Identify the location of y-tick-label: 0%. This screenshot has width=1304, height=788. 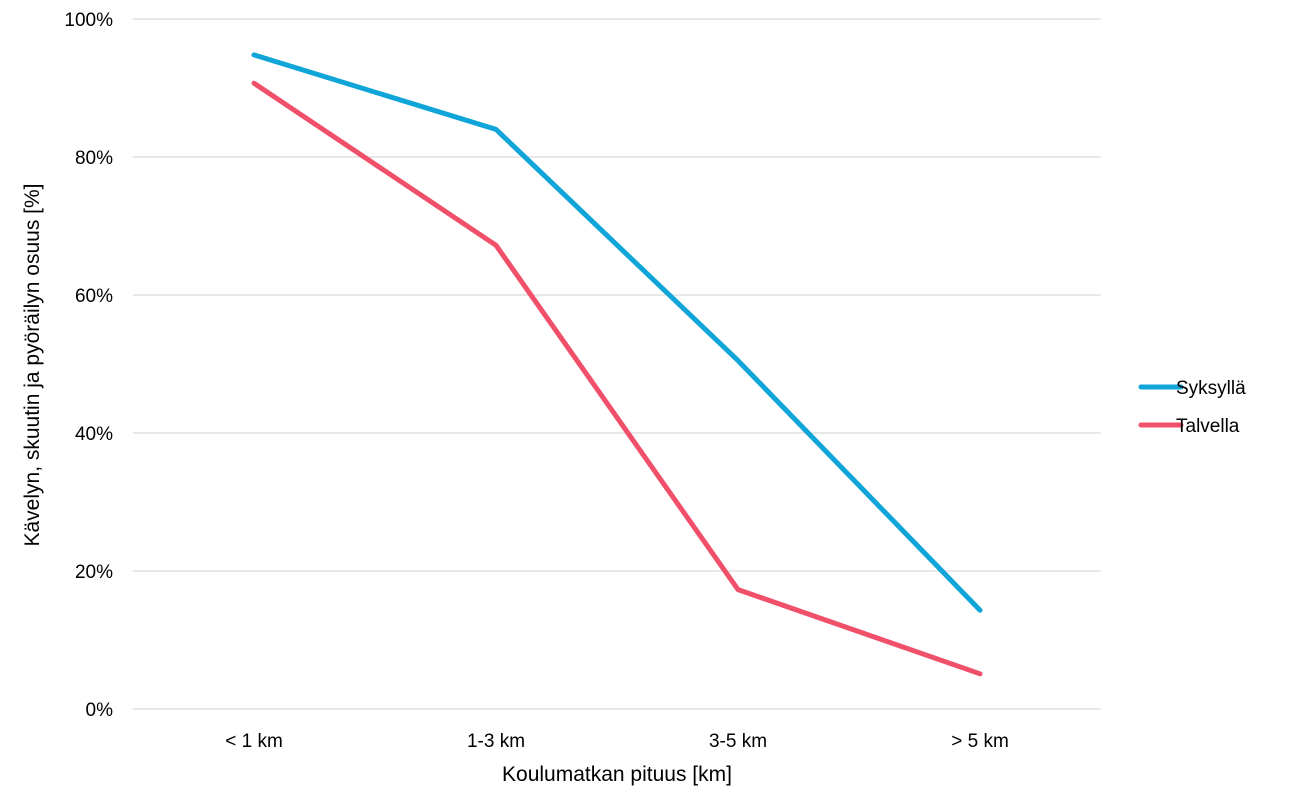
(100, 710).